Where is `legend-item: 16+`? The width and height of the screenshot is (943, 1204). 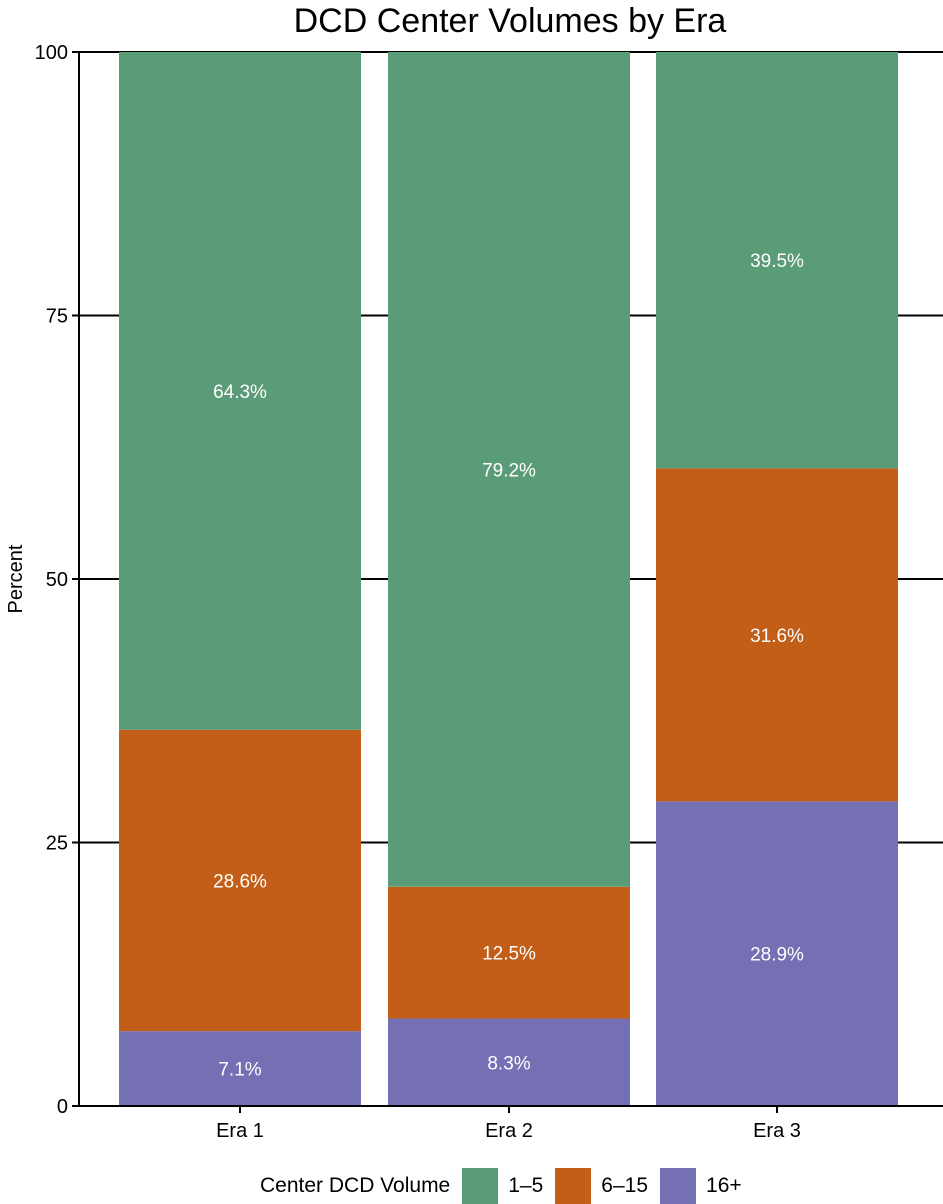 legend-item: 16+ is located at coordinates (701, 1186).